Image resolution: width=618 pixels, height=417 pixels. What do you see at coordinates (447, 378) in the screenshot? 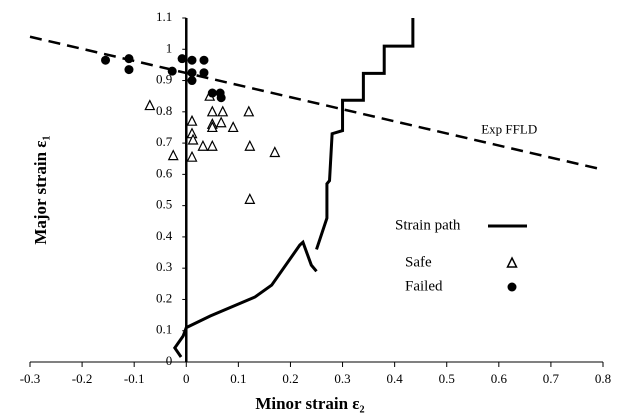
I see `x-tick-label: 0.5` at bounding box center [447, 378].